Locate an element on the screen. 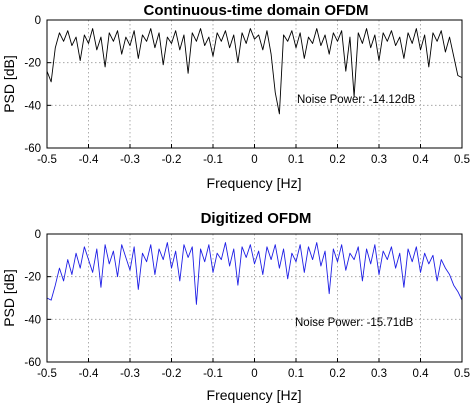  chart-2-noise-annotation: Noise Power: -15.71dB is located at coordinates (354, 323).